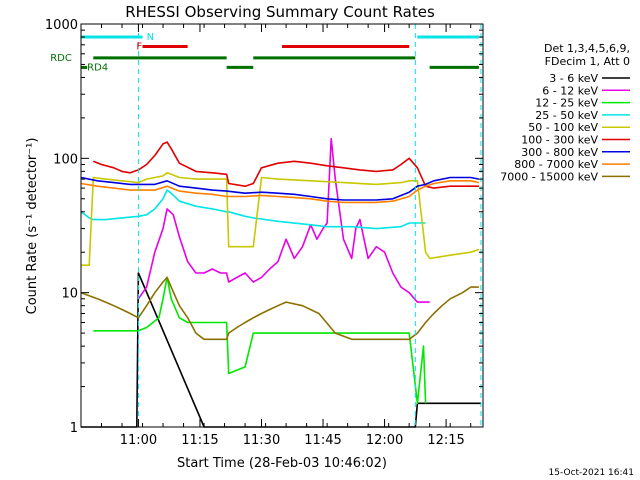 This screenshot has height=480, width=640. I want to click on x-tick-label-5: 12:00, so click(384, 440).